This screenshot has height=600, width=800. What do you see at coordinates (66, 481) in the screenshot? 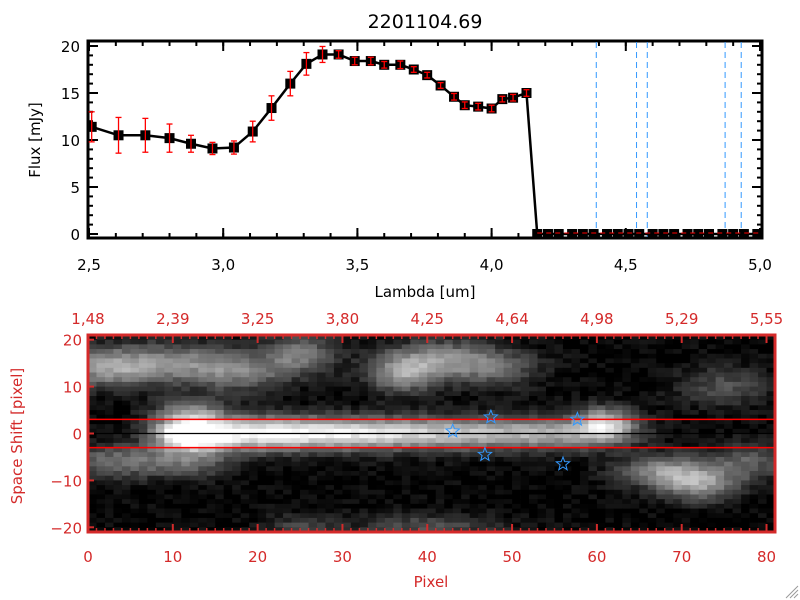
I see `y-tick-label: −10` at bounding box center [66, 481].